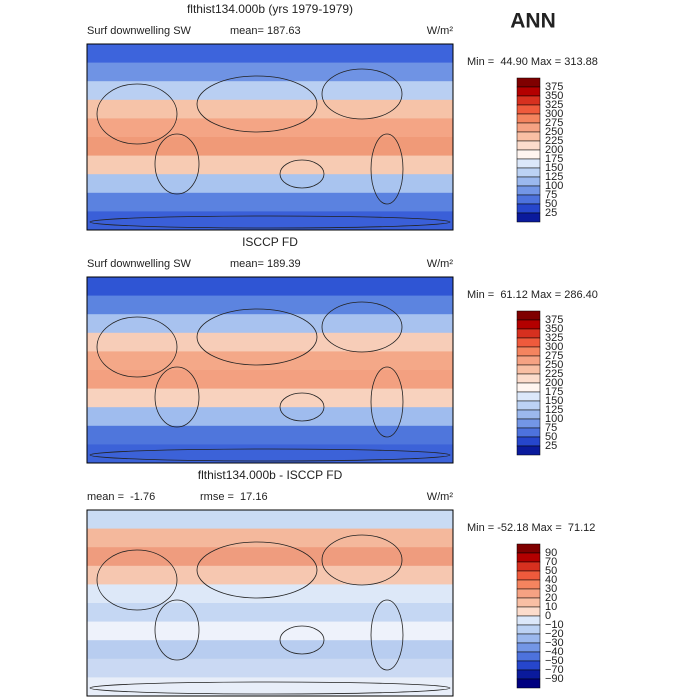  Describe the element at coordinates (139, 31) in the screenshot. I see `panel-left-label: Surf downwelling SW` at that location.